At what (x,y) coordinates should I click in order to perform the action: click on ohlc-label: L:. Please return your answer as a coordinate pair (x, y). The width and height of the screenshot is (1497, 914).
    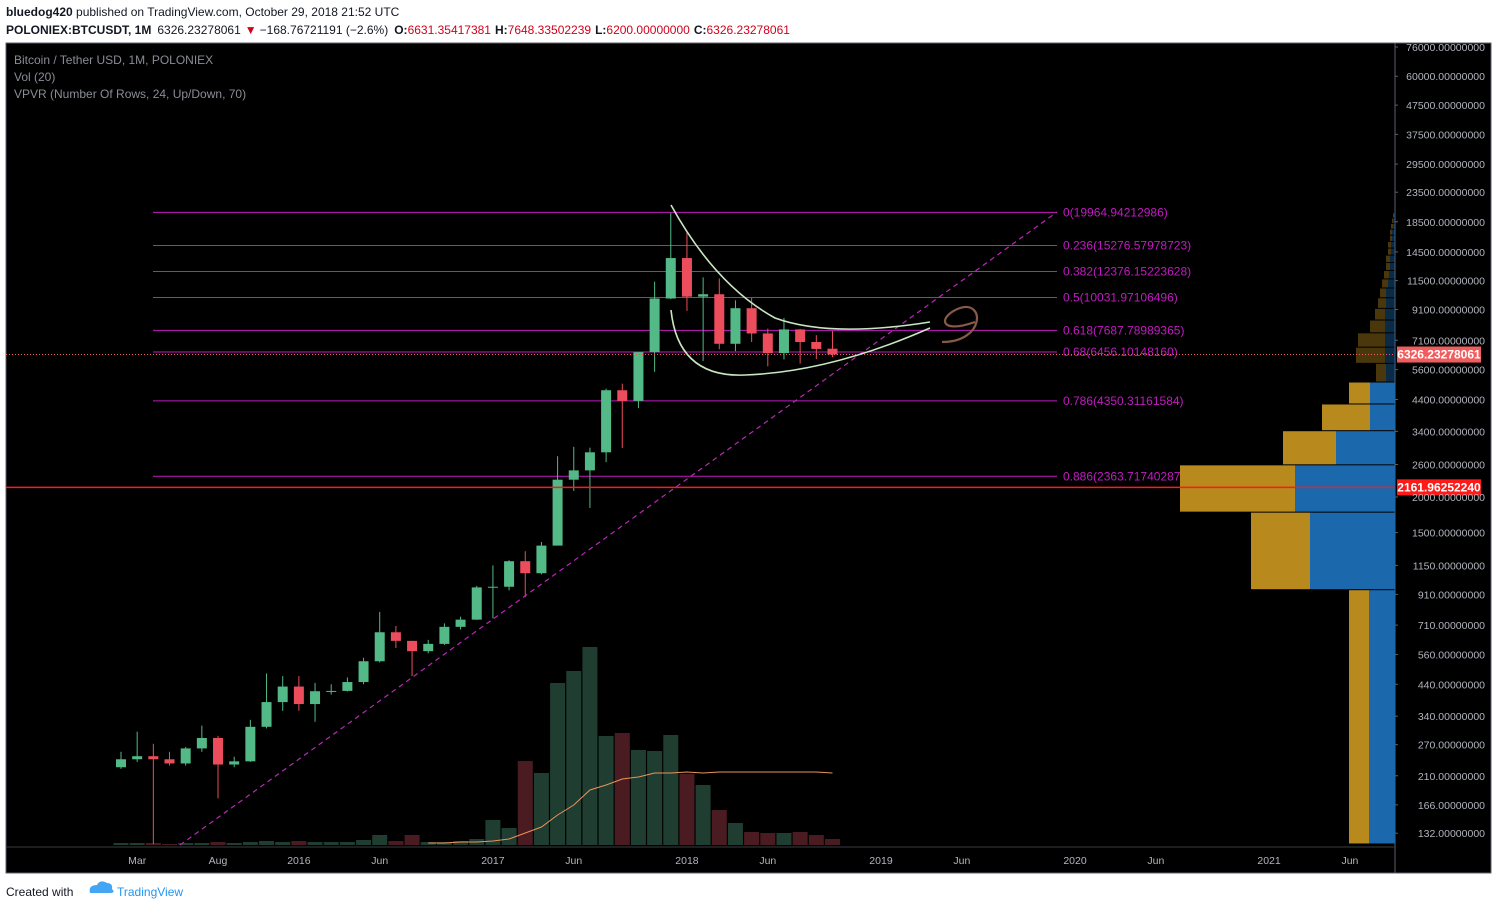
    Looking at the image, I should click on (600, 30).